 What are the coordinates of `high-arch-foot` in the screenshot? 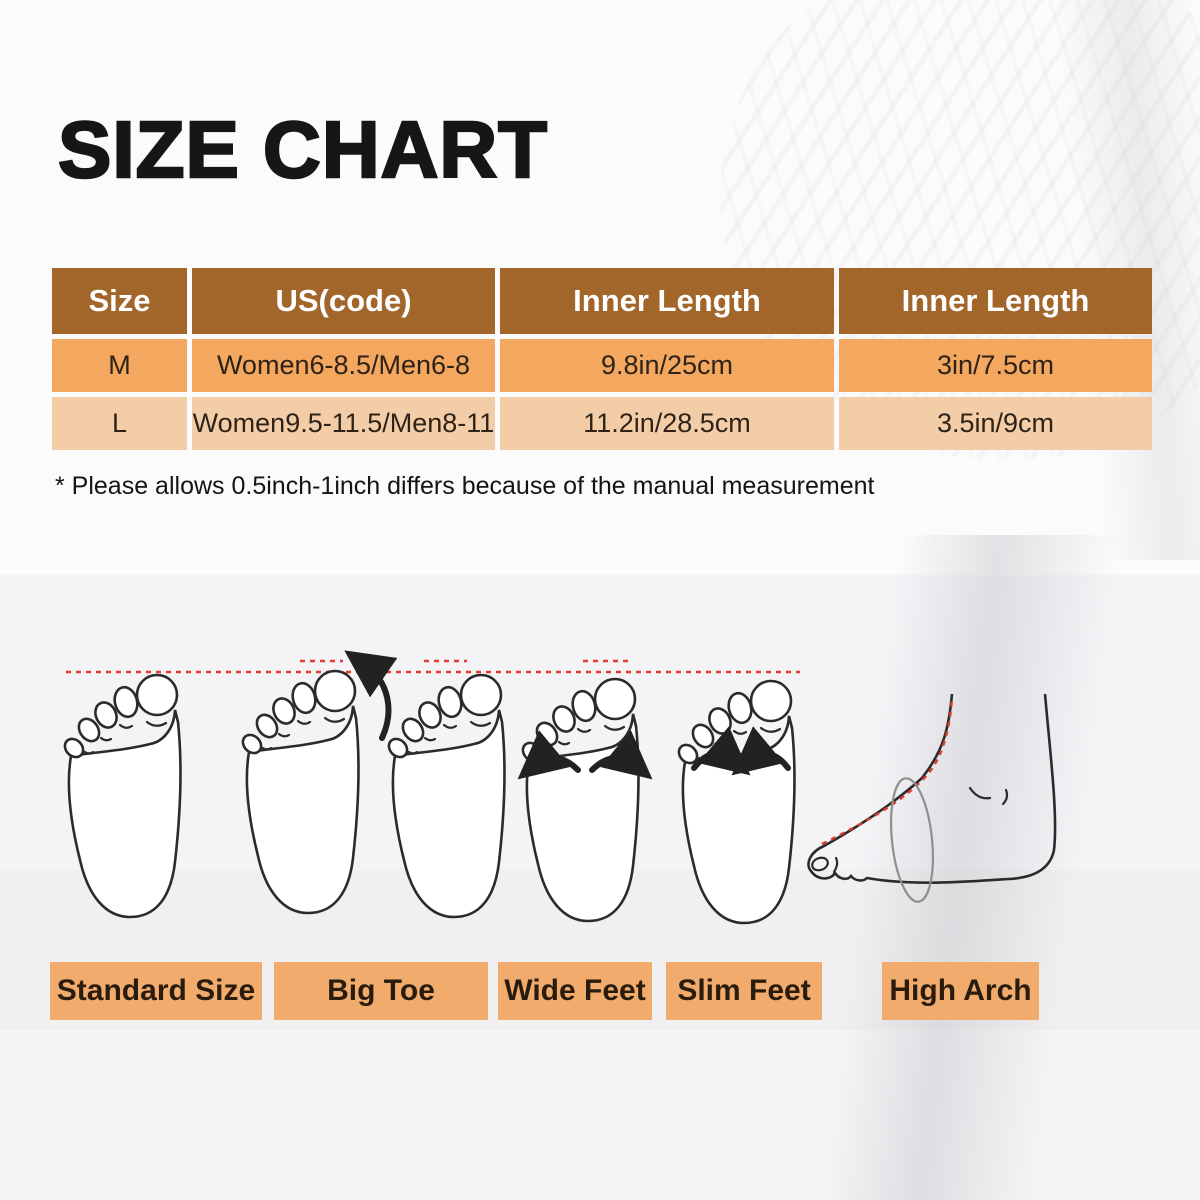 It's located at (932, 798).